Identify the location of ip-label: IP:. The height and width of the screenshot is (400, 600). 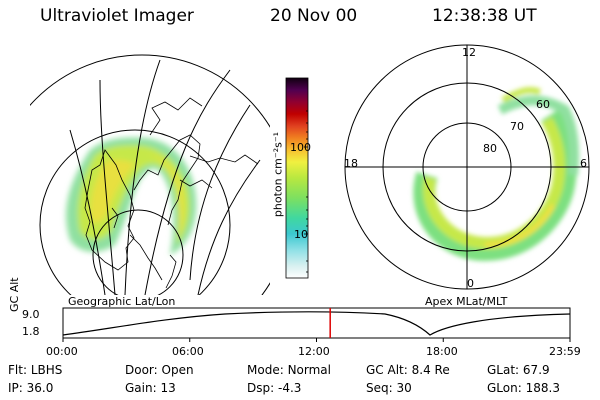
(15, 388).